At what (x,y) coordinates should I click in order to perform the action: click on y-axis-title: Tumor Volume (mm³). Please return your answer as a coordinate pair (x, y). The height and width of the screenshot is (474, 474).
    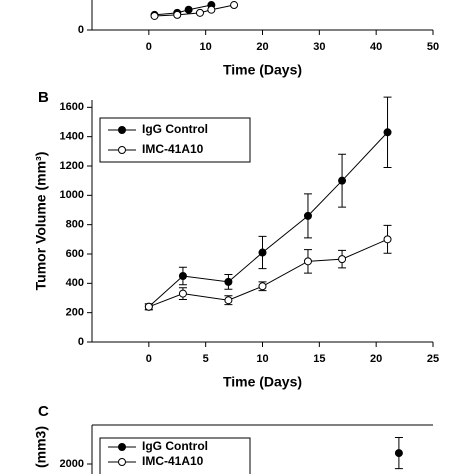
    Looking at the image, I should click on (41, 221).